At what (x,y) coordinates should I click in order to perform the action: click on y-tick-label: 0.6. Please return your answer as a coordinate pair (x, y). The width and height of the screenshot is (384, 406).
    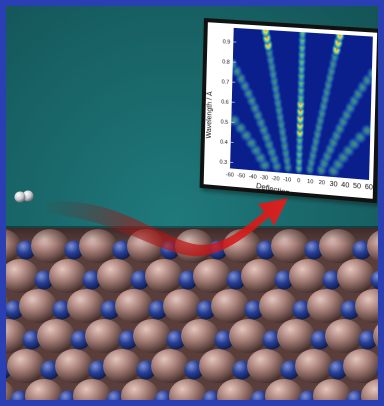
    Looking at the image, I should click on (225, 102).